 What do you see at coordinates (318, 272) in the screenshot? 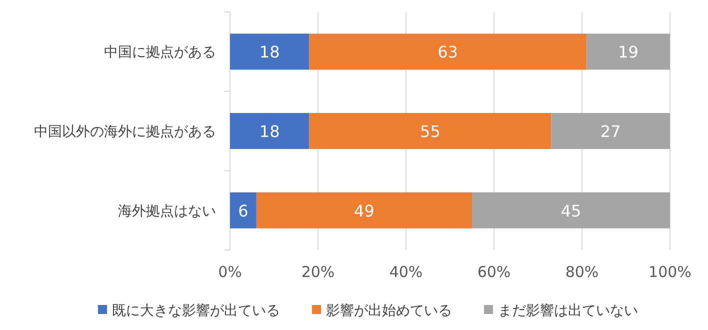
I see `x-tick-label: 20%` at bounding box center [318, 272].